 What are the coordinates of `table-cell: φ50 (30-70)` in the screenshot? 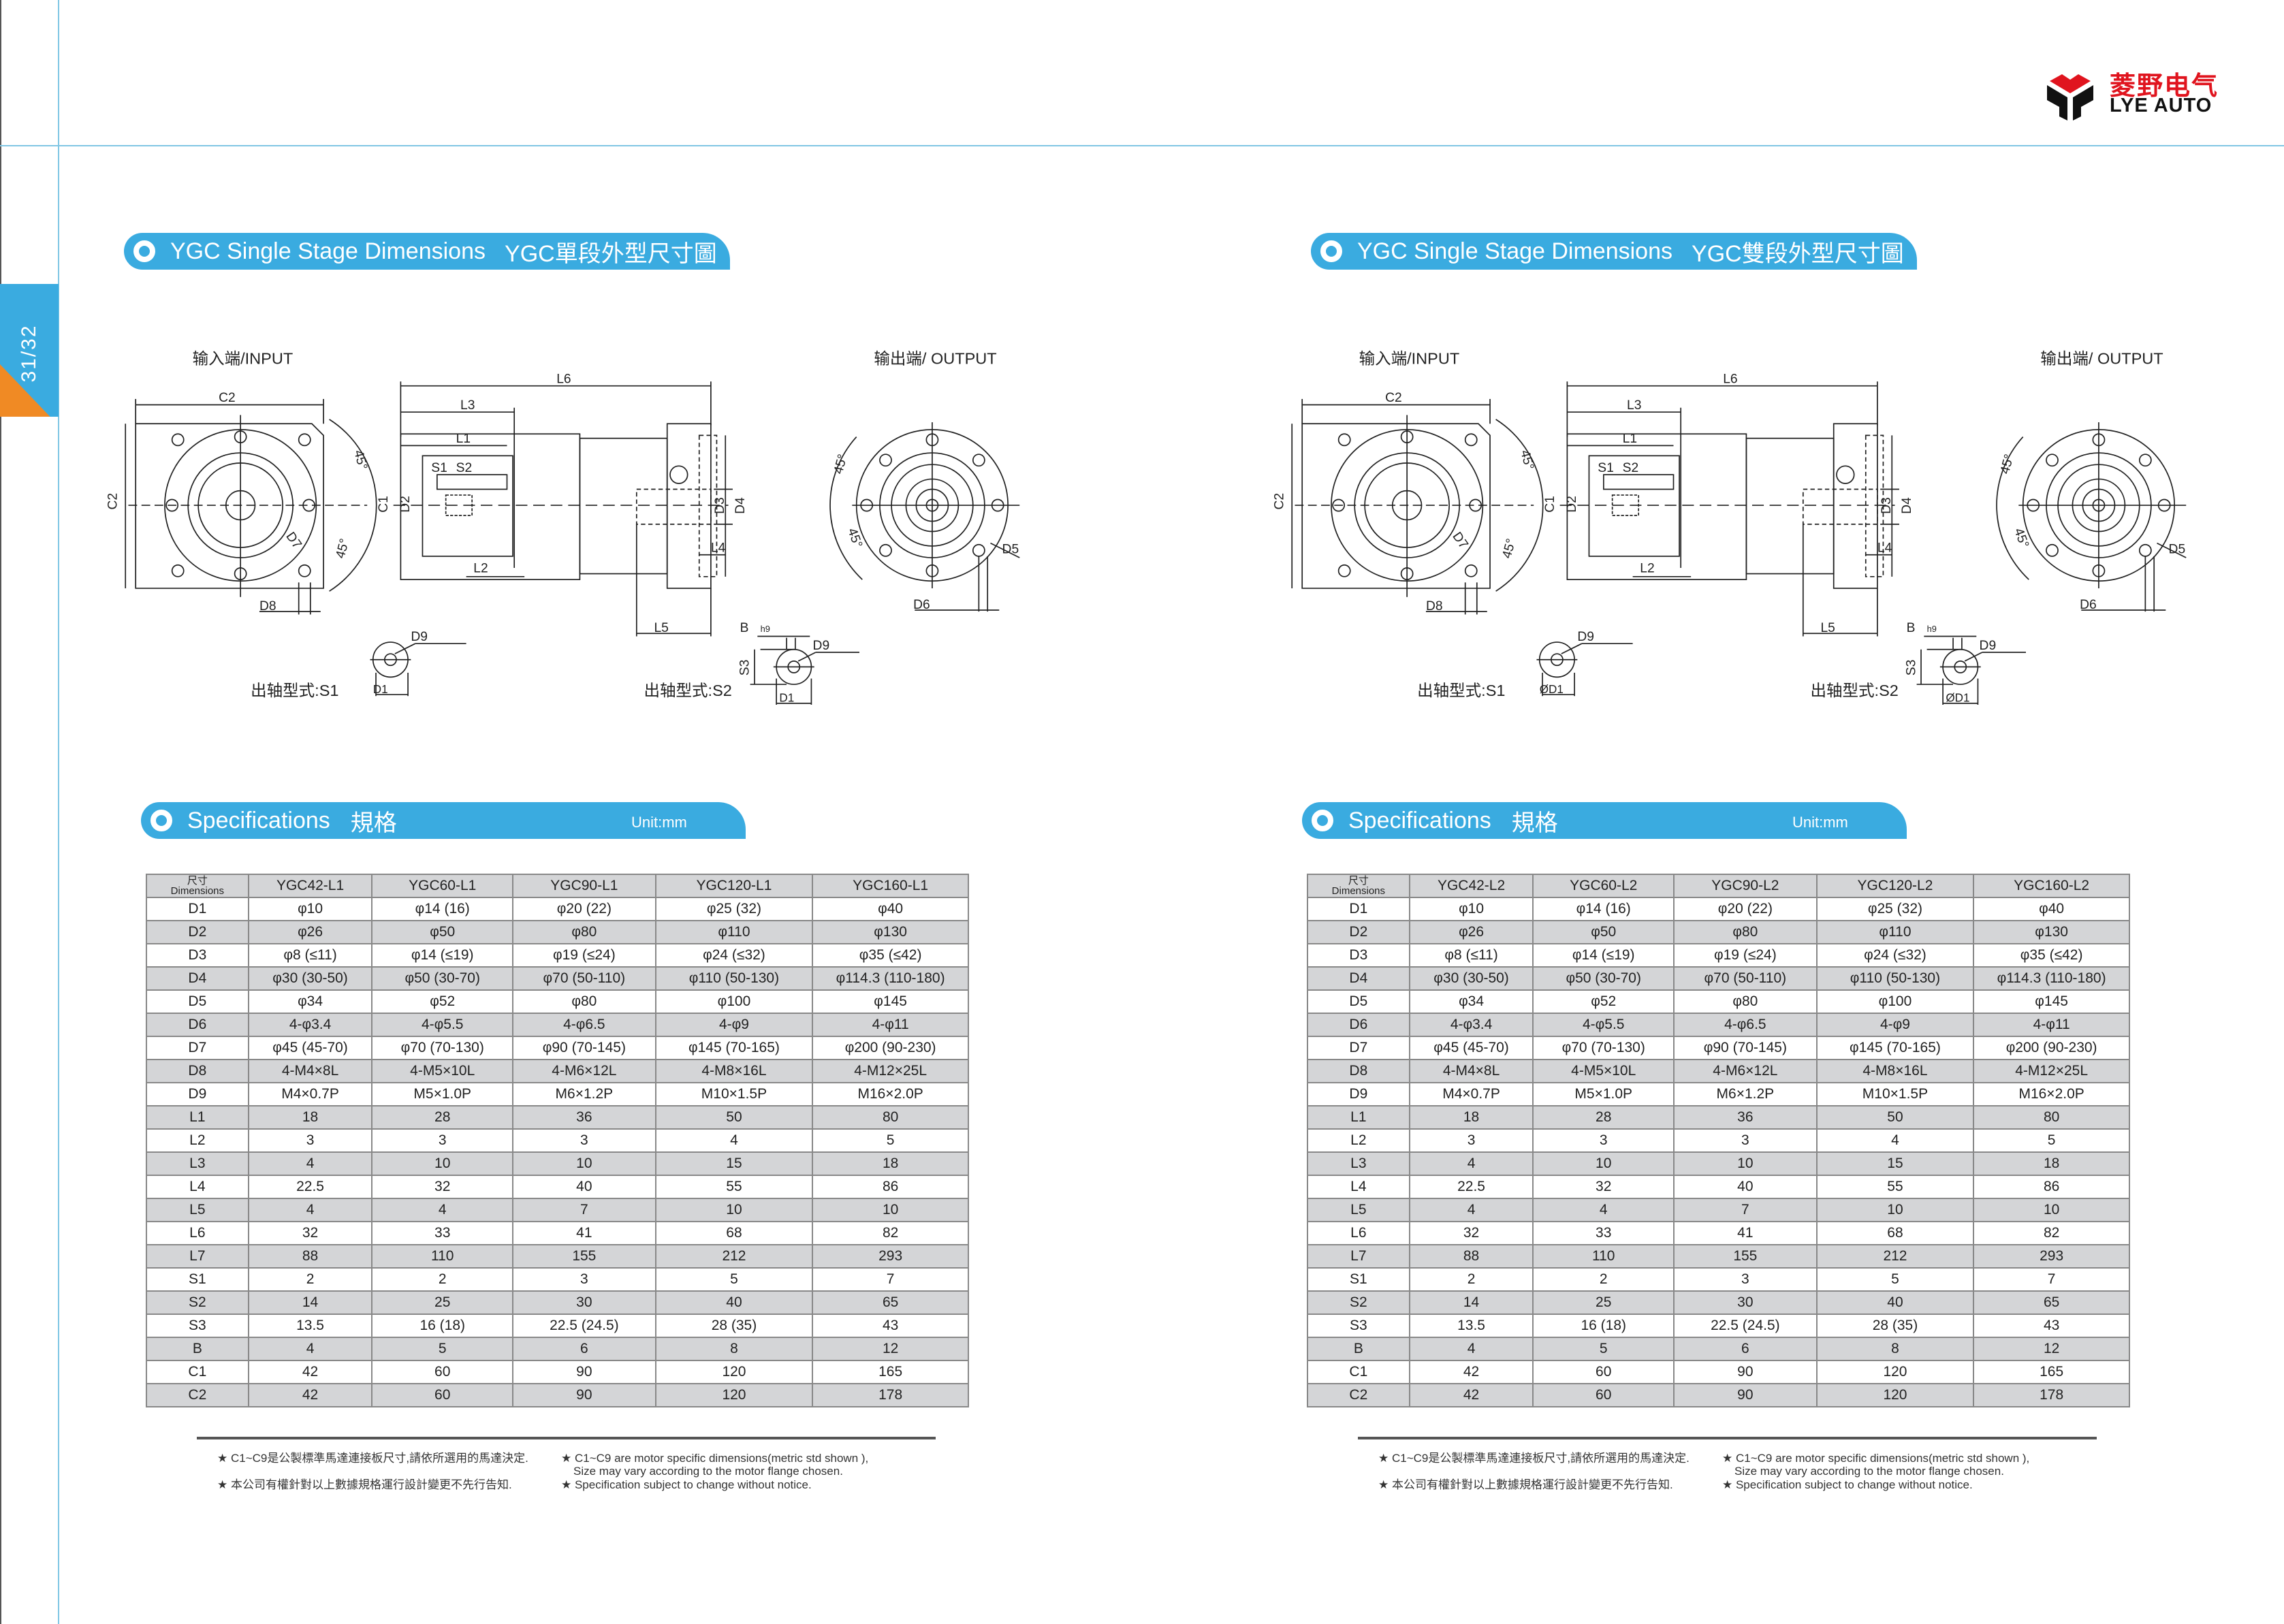 It's located at (442, 979).